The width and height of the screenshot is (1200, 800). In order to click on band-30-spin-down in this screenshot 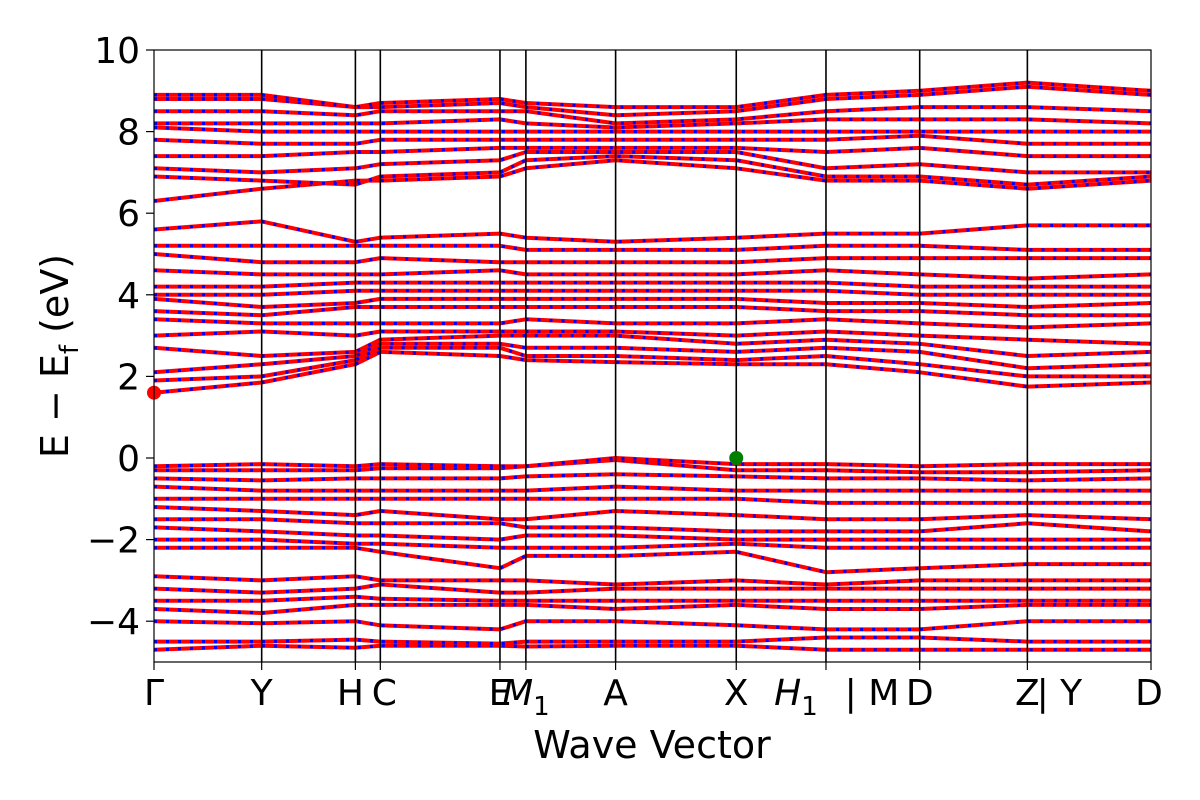, I will do `click(652, 231)`.